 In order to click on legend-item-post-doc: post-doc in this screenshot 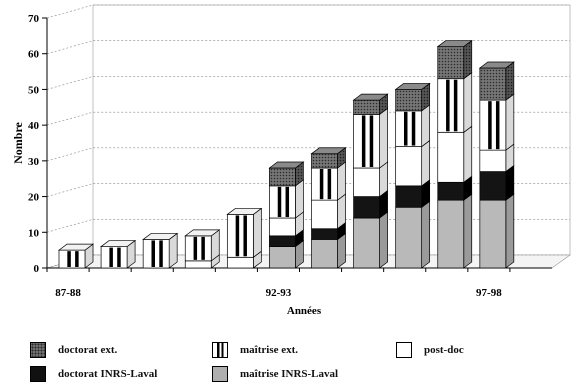, I will do `click(430, 350)`.